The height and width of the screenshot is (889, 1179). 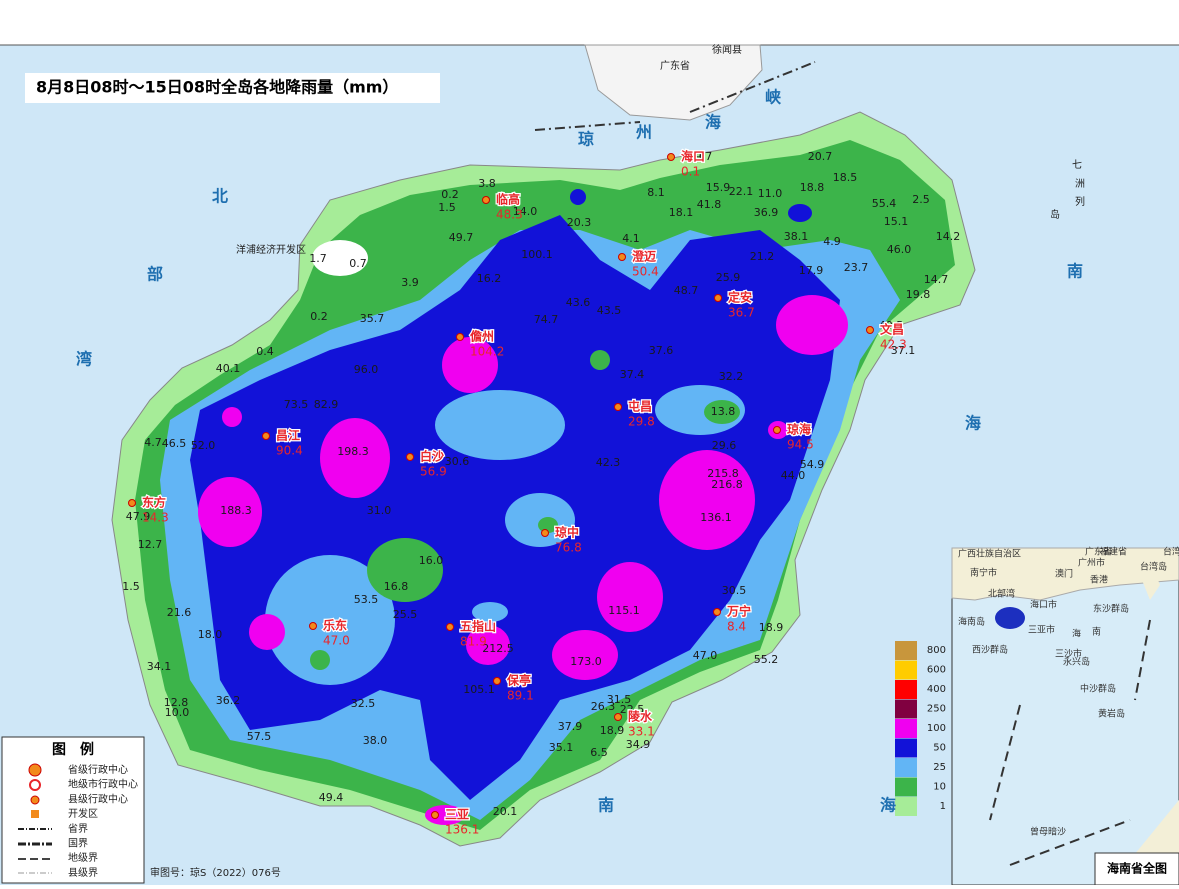 I want to click on title-box, so click(x=232, y=88).